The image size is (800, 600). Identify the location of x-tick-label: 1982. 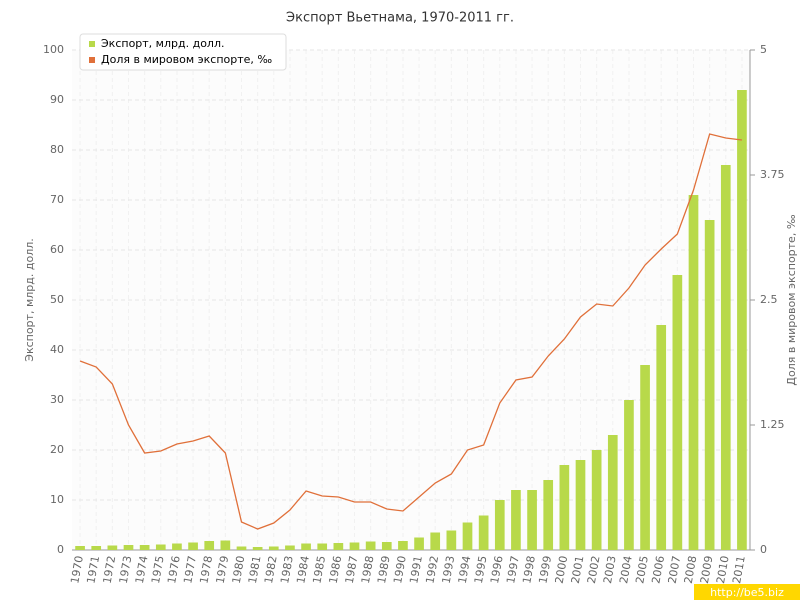
(271, 570).